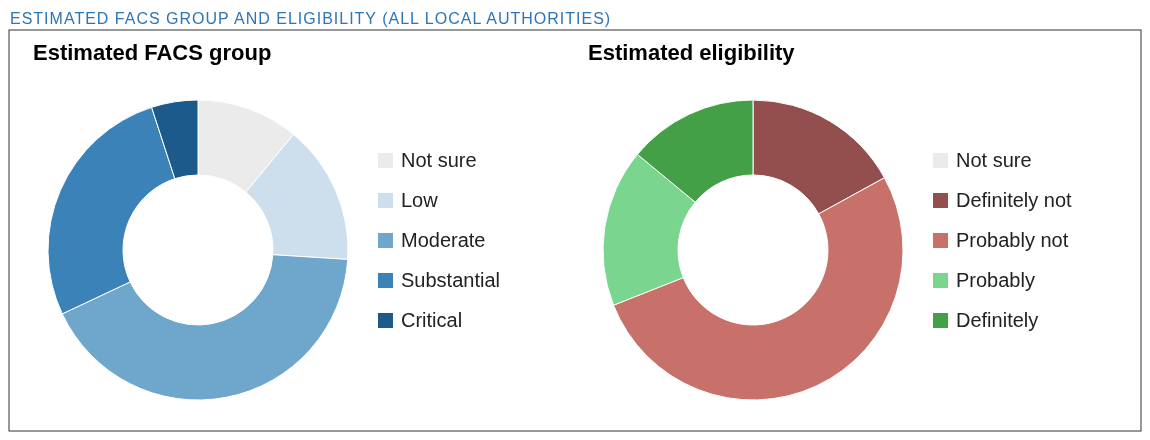 This screenshot has height=440, width=1150. Describe the element at coordinates (450, 280) in the screenshot. I see `legend-label: Substantial` at that location.